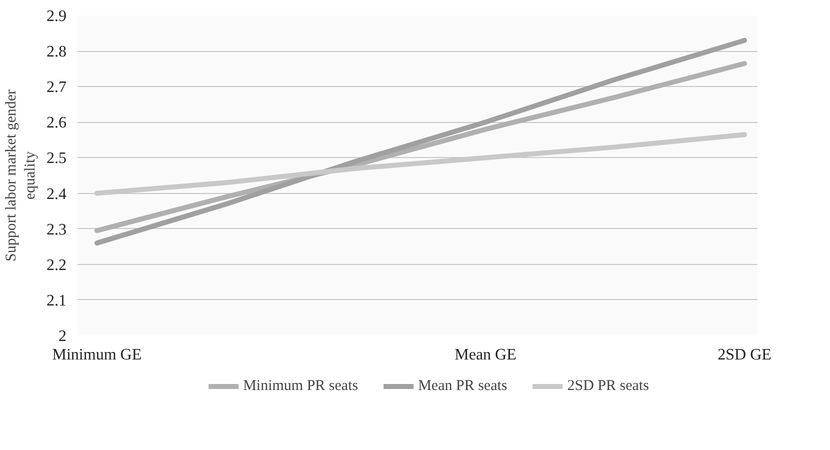 Image resolution: width=830 pixels, height=450 pixels. What do you see at coordinates (745, 355) in the screenshot?
I see `x-tick-label: 2SD GE` at bounding box center [745, 355].